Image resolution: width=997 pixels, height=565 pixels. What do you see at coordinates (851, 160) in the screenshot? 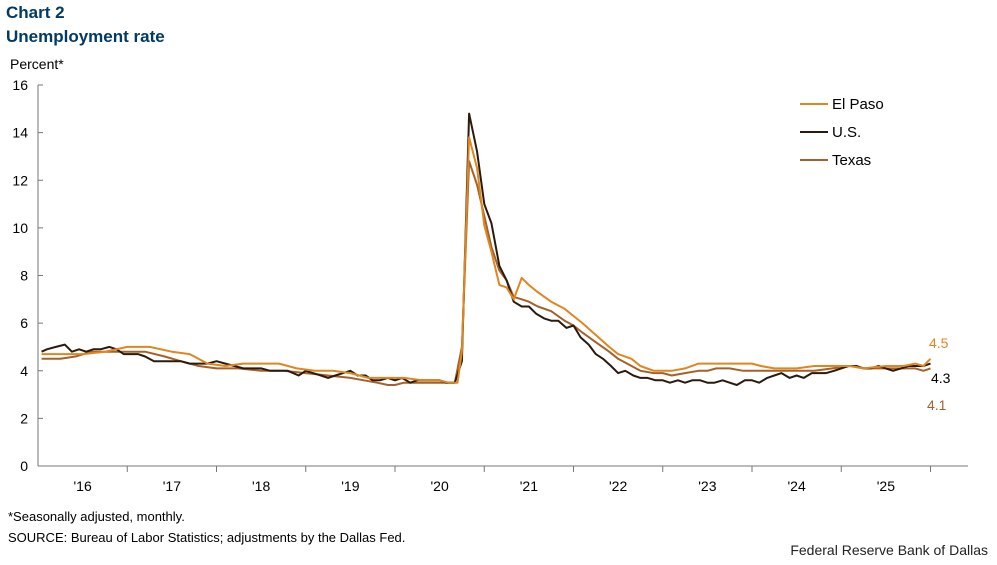
I see `legend-label-texas: Texas` at bounding box center [851, 160].